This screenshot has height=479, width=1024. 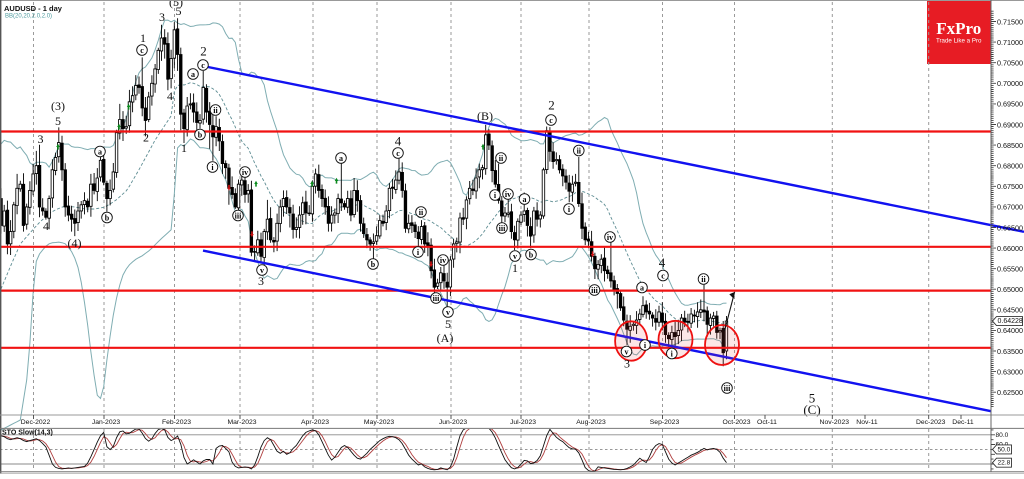 I want to click on svg-text: 0.69500, so click(x=1010, y=104).